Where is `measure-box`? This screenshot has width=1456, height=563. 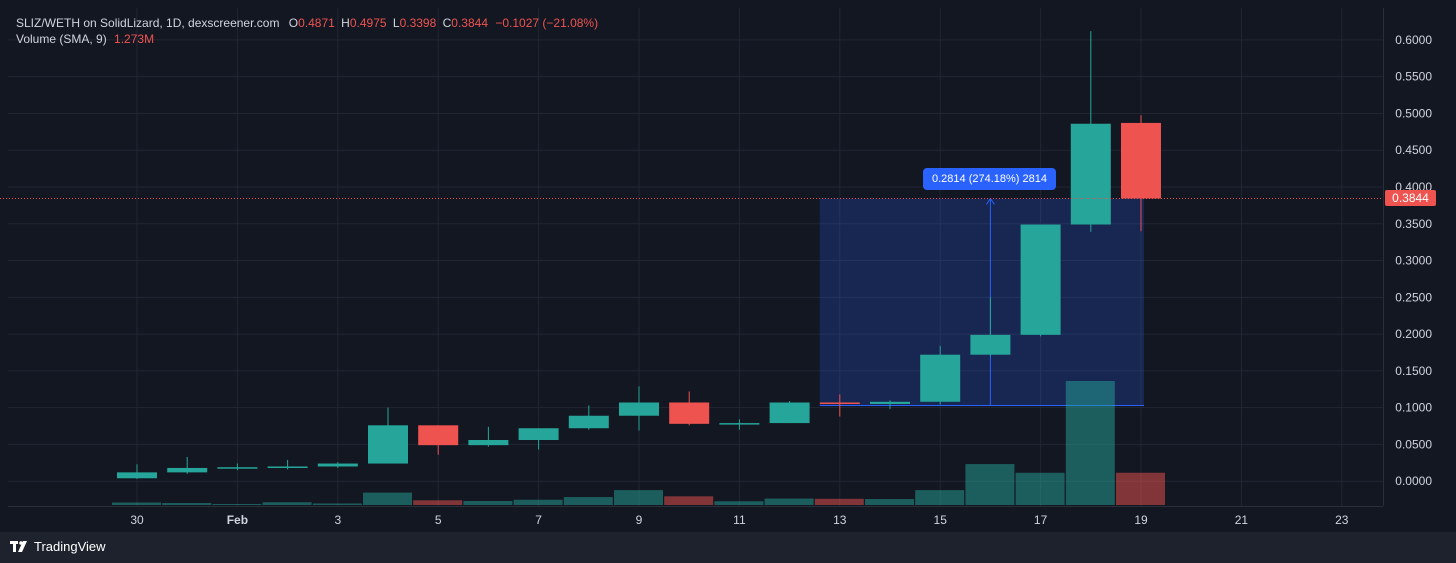
measure-box is located at coordinates (981, 302).